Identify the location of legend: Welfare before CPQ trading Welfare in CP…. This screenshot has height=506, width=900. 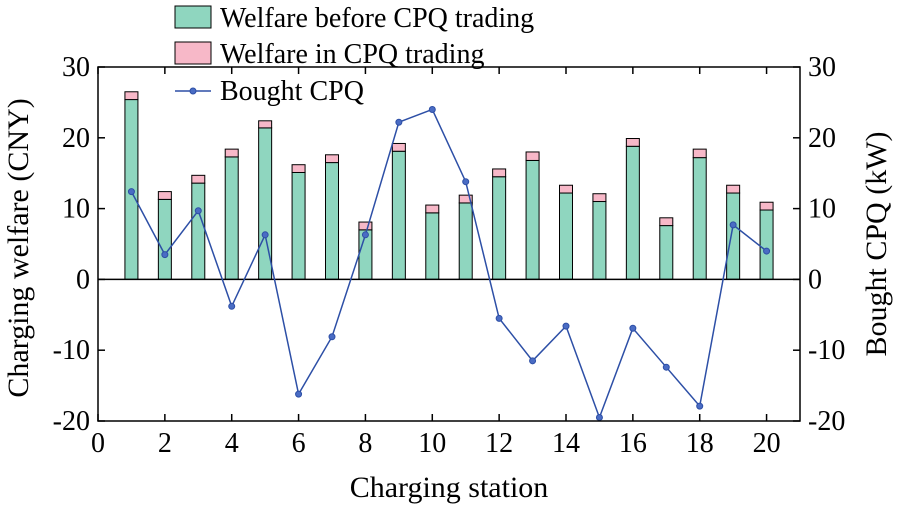
(354, 55).